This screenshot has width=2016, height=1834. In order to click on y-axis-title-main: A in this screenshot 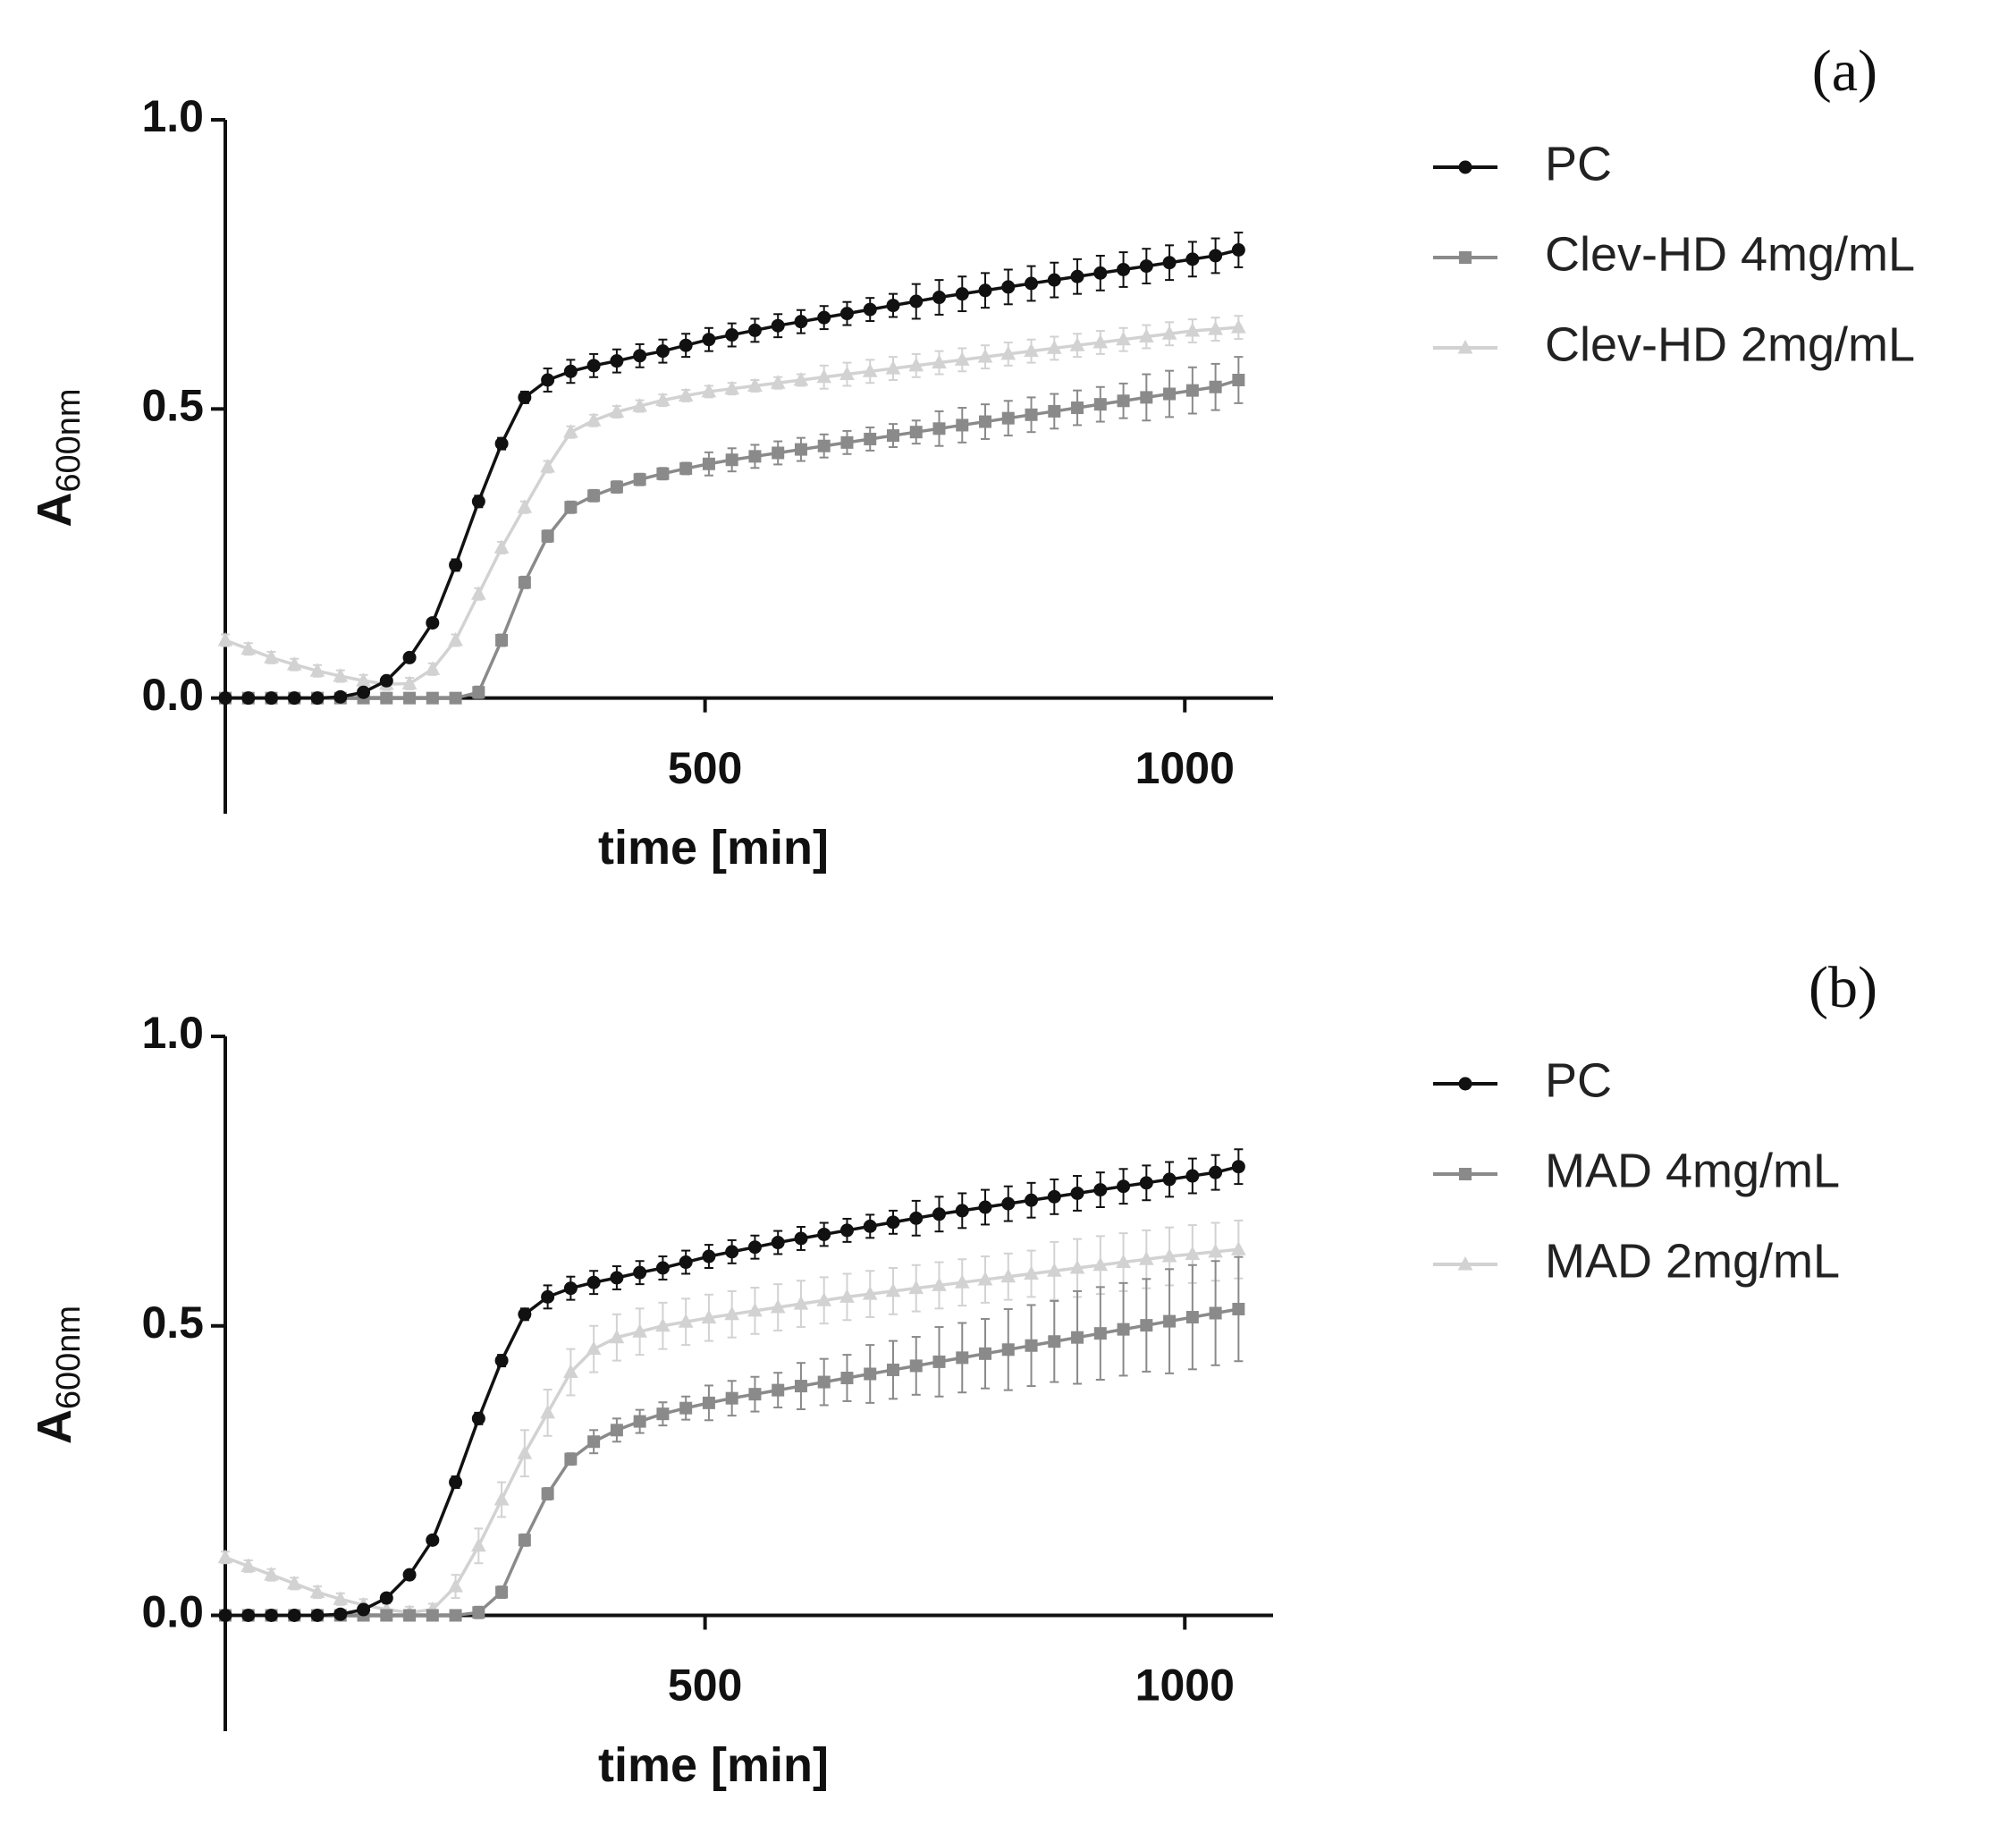, I will do `click(54, 1426)`.